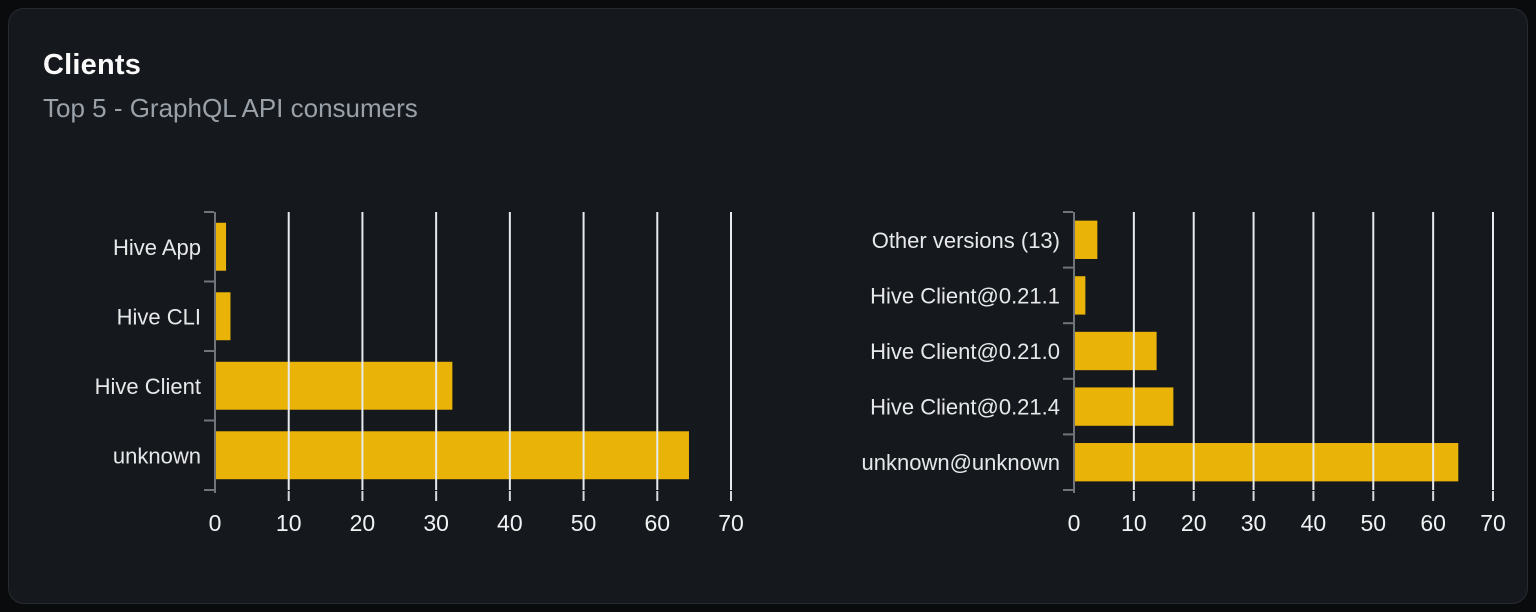 Image resolution: width=1536 pixels, height=612 pixels. I want to click on category-label: Hive Client, so click(148, 386).